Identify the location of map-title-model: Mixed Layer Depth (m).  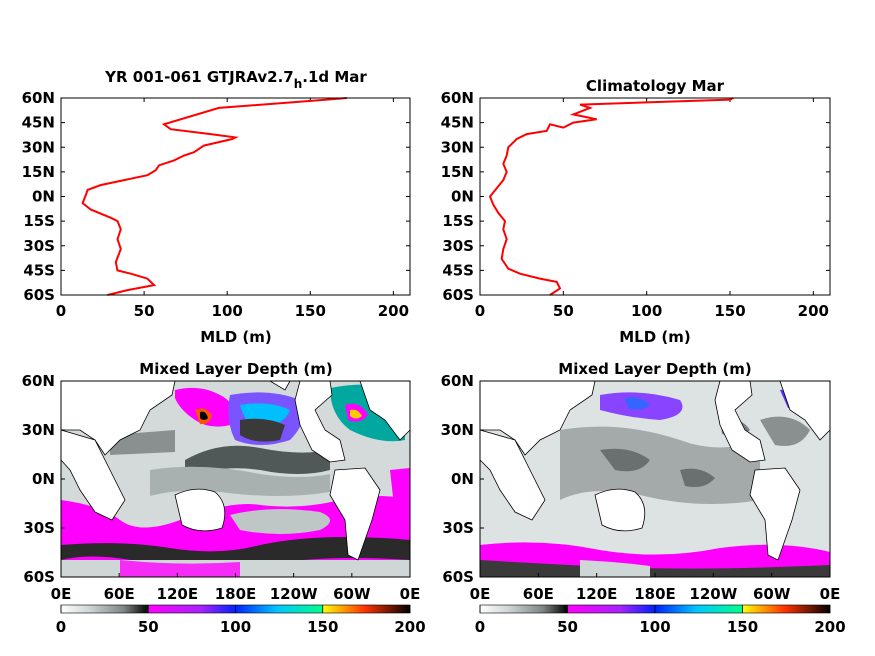
(235, 369).